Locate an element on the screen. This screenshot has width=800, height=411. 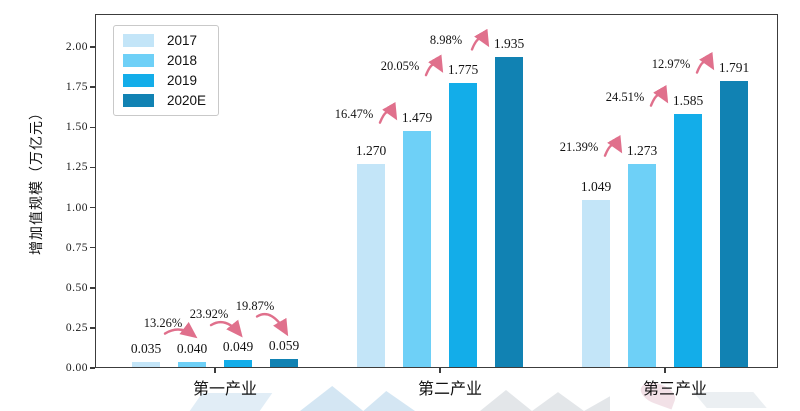
legend: 2017 2018 2019 2020E is located at coordinates (166, 70).